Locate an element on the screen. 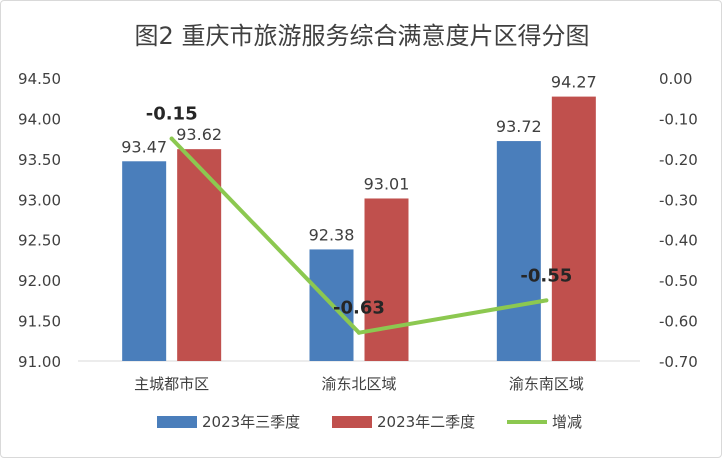  y-right-tick-label: -0.70 is located at coordinates (678, 362).